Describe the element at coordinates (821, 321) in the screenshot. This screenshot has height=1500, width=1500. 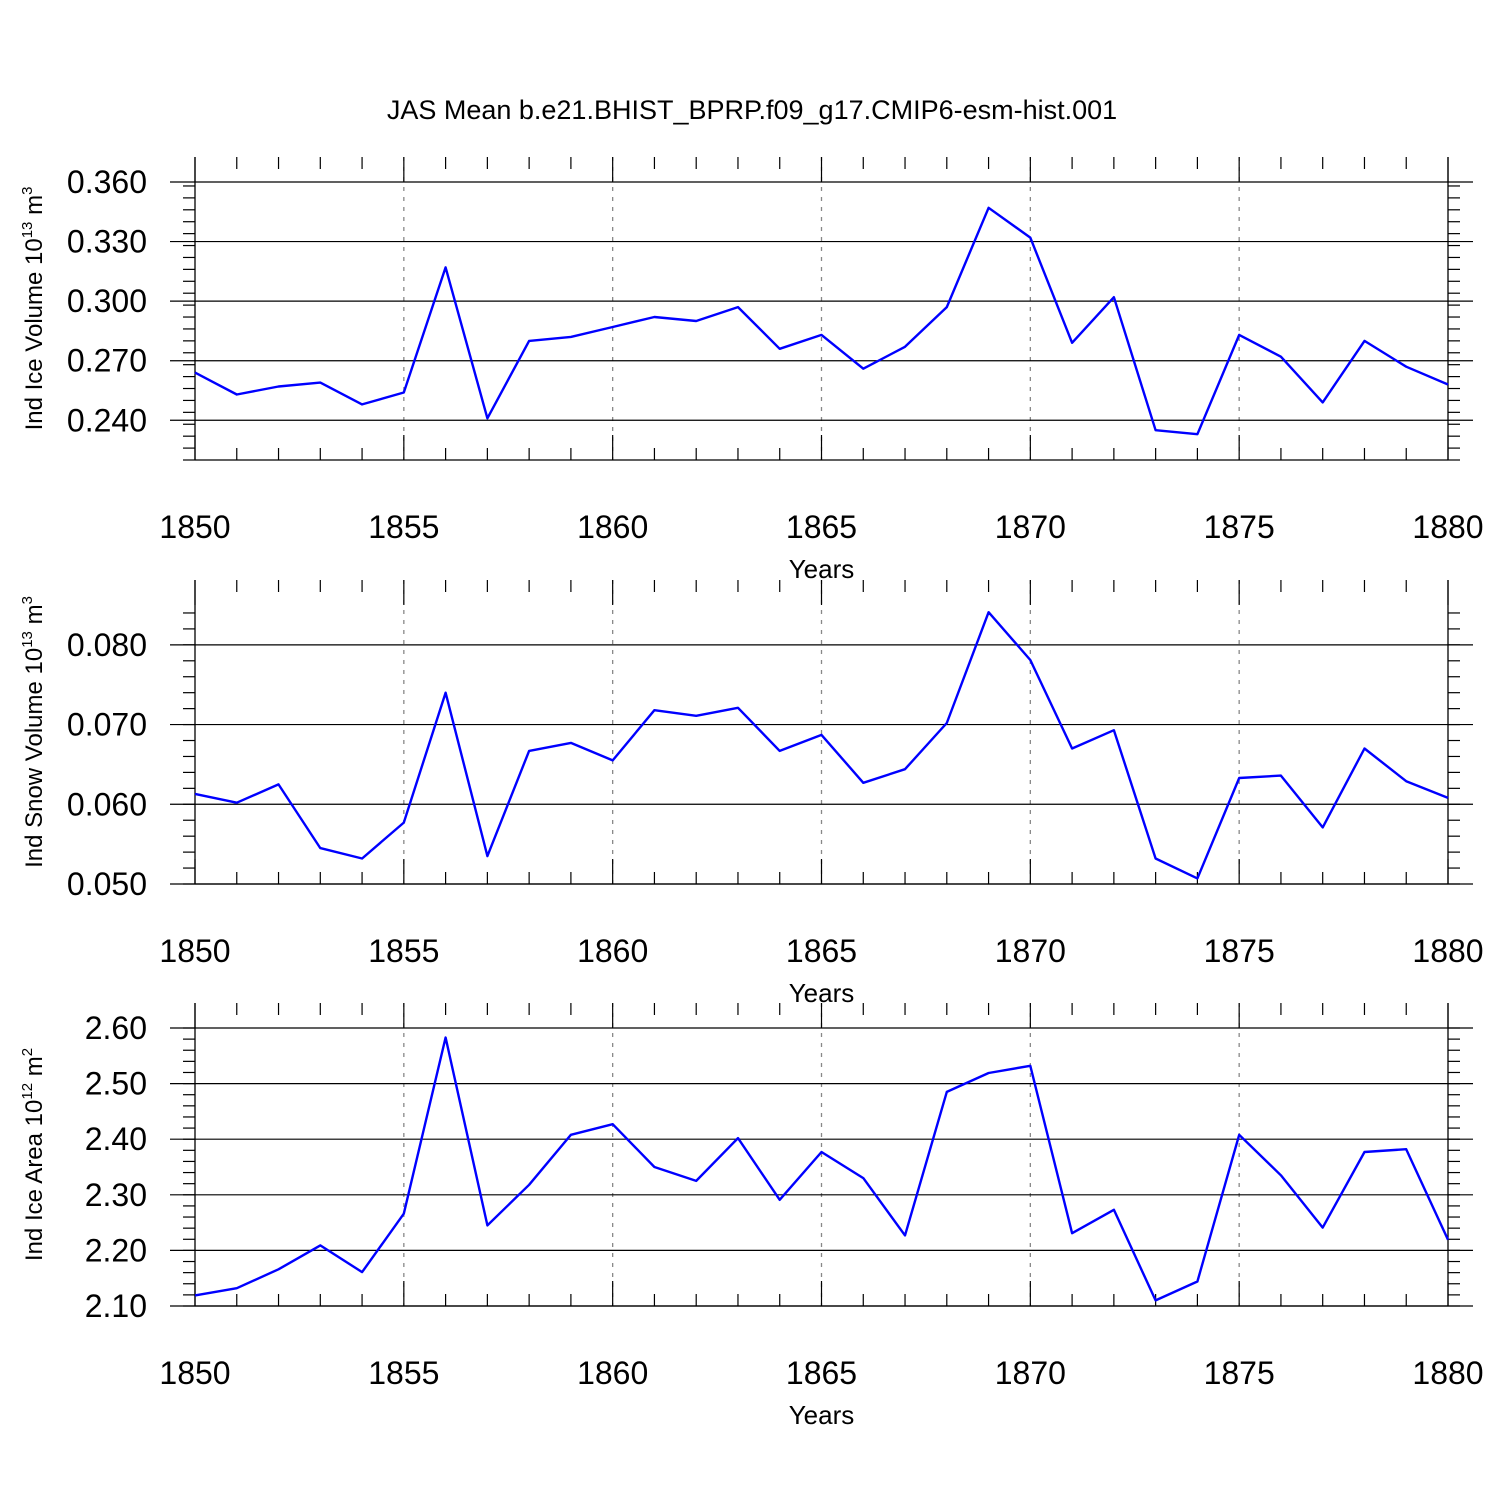
I see `series-line-ice-volume` at that location.